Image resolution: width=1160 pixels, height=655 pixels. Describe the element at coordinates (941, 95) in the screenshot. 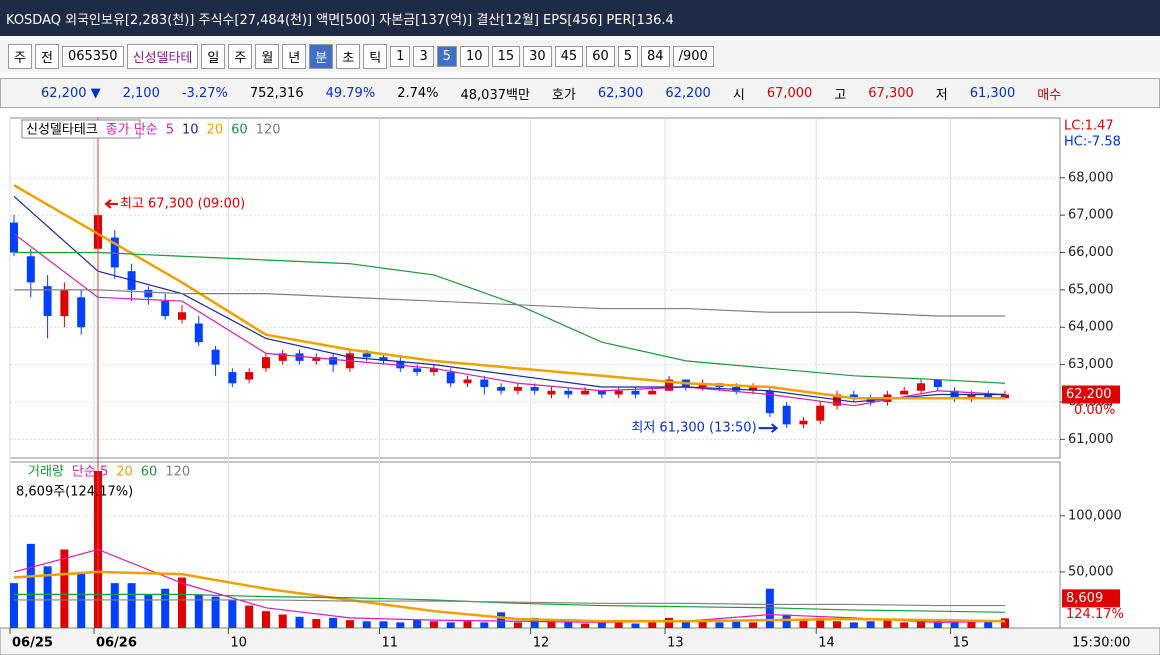

I see `info-item: 저` at that location.